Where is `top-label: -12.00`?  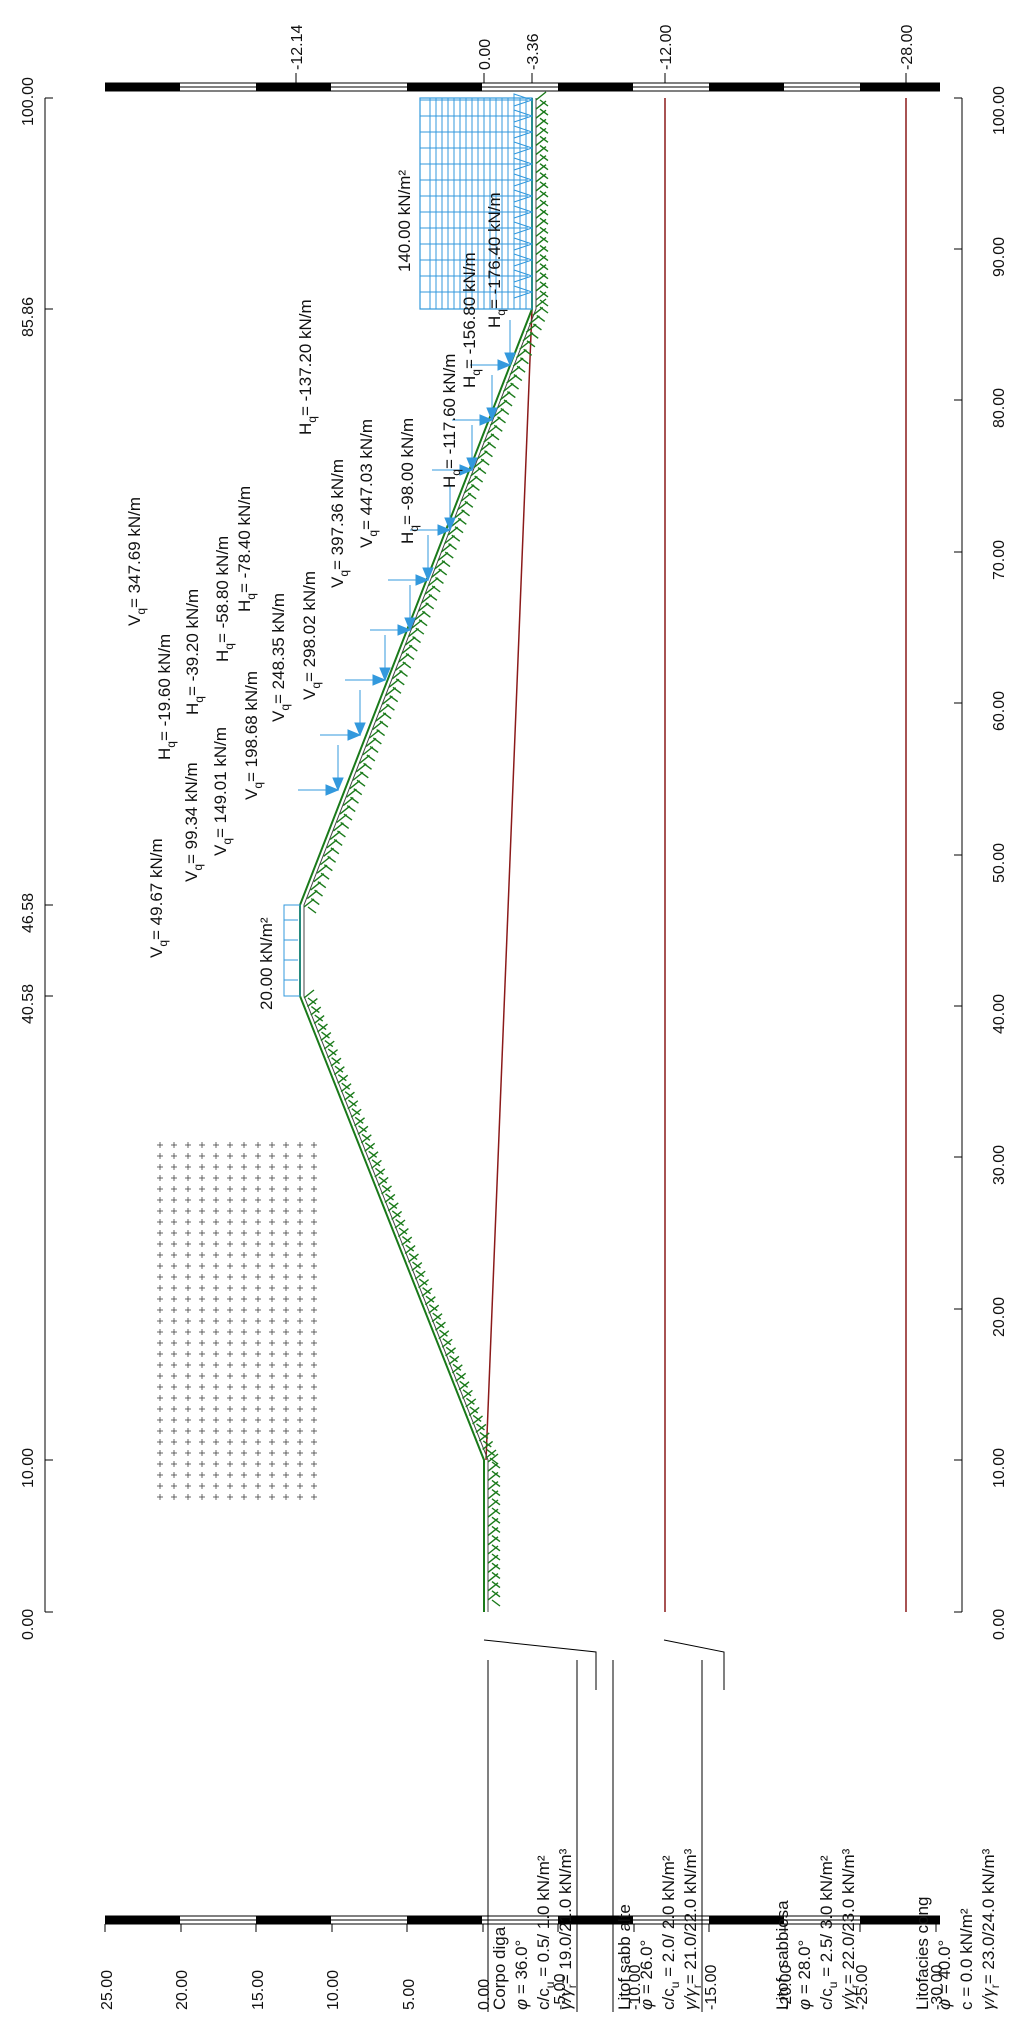
top-label: -12.00 is located at coordinates (666, 47).